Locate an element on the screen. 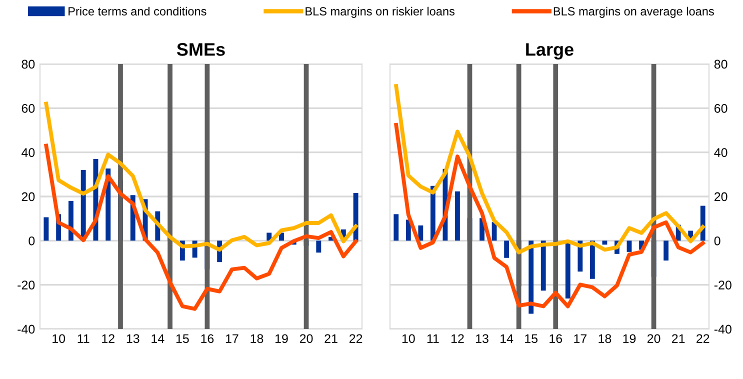 Image resolution: width=743 pixels, height=379 pixels. legend-label: Price terms and conditions is located at coordinates (137, 11).